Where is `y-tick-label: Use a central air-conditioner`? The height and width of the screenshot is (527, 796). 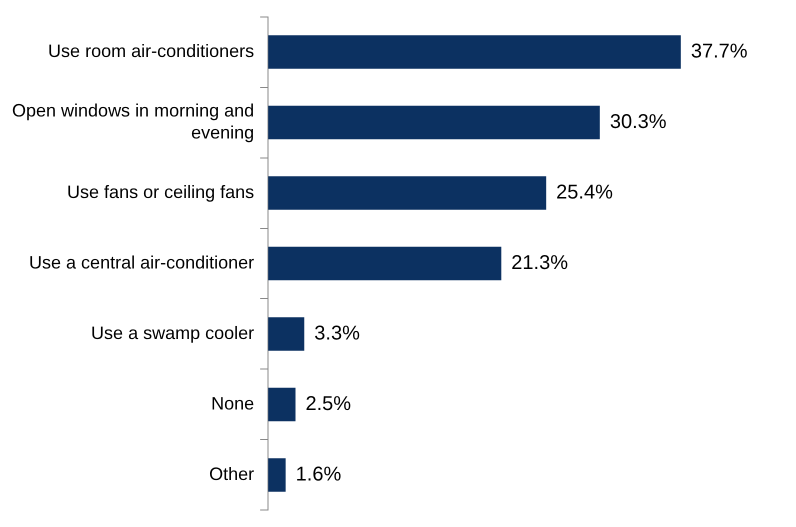
y-tick-label: Use a central air-conditioner is located at coordinates (141, 262).